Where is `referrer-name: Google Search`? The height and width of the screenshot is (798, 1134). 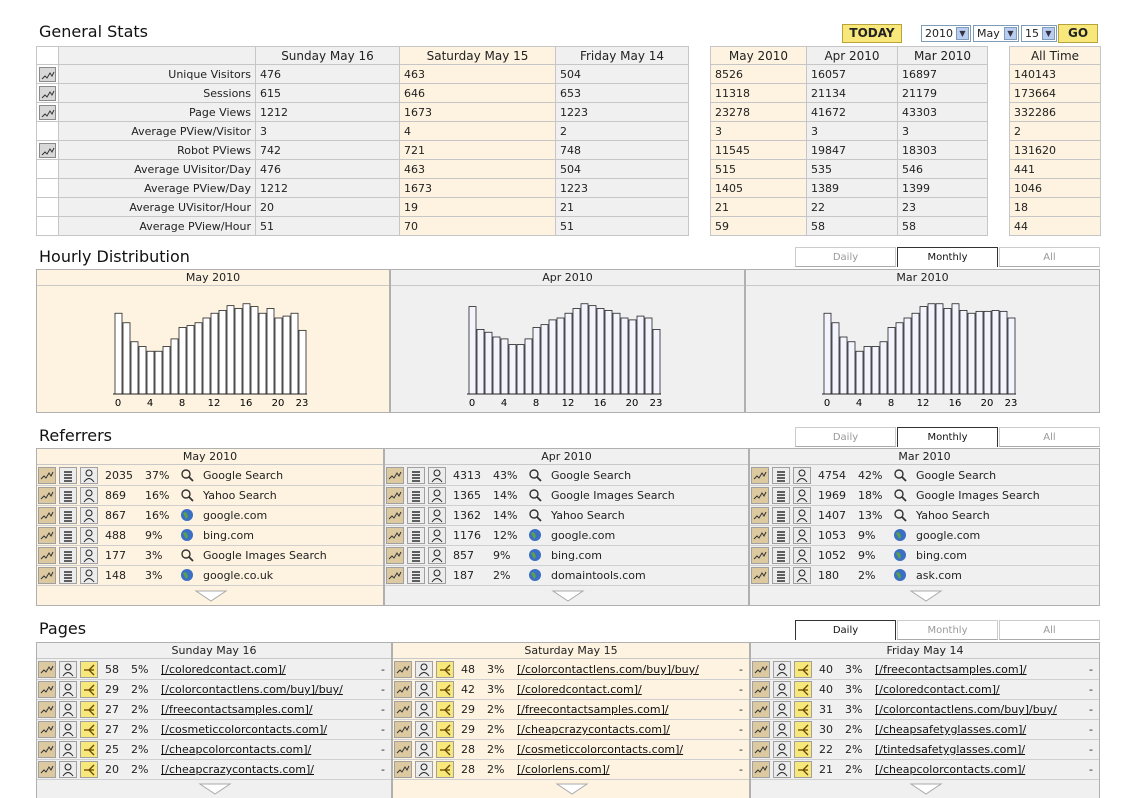
referrer-name: Google Search is located at coordinates (243, 475).